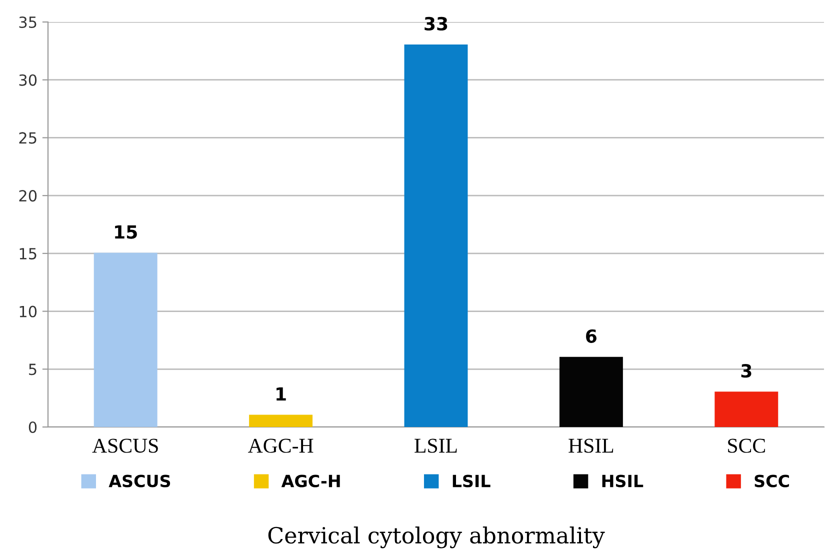 Image resolution: width=826 pixels, height=553 pixels. Describe the element at coordinates (32, 370) in the screenshot. I see `y-tick-label: 5` at that location.